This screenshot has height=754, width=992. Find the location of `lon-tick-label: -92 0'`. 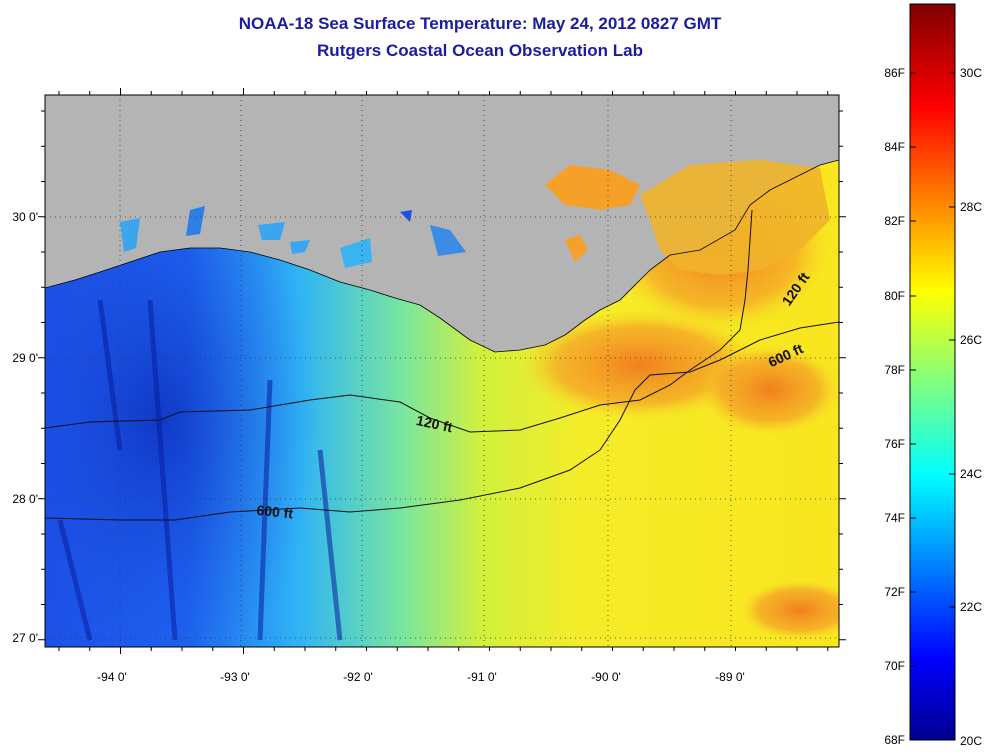

lon-tick-label: -92 0' is located at coordinates (358, 677).